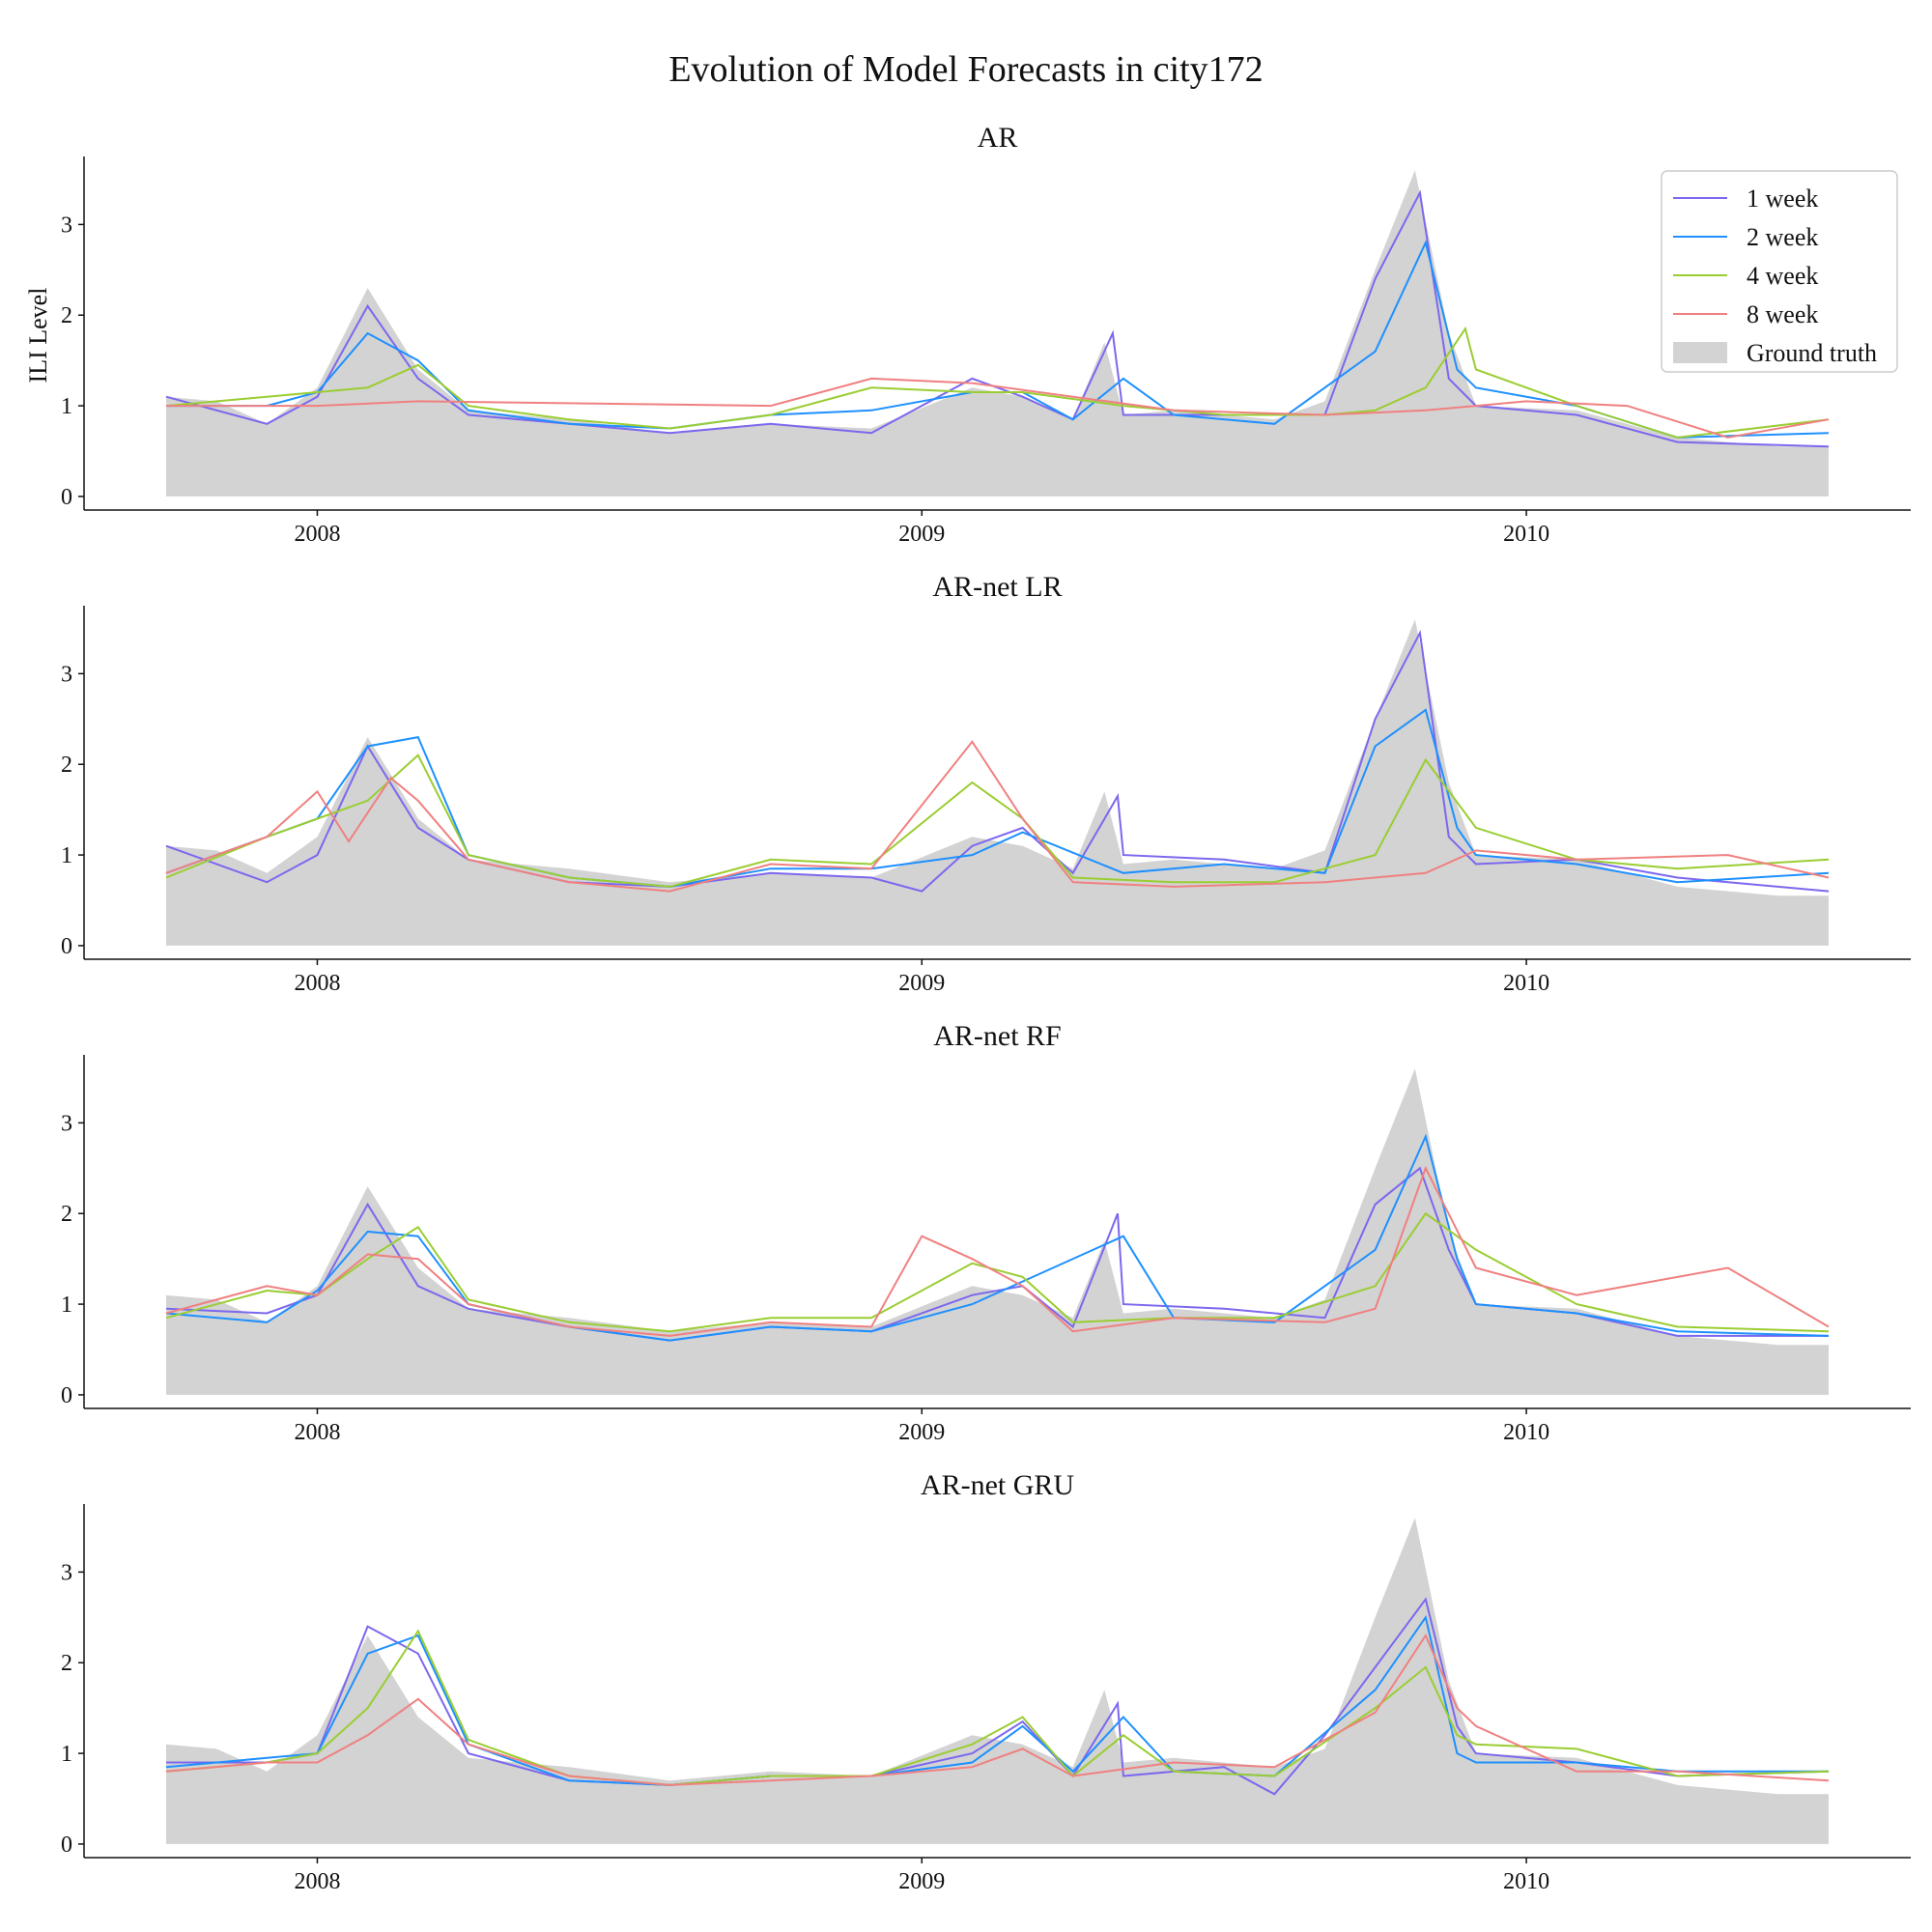  Describe the element at coordinates (998, 138) in the screenshot. I see `panel-title: AR` at that location.